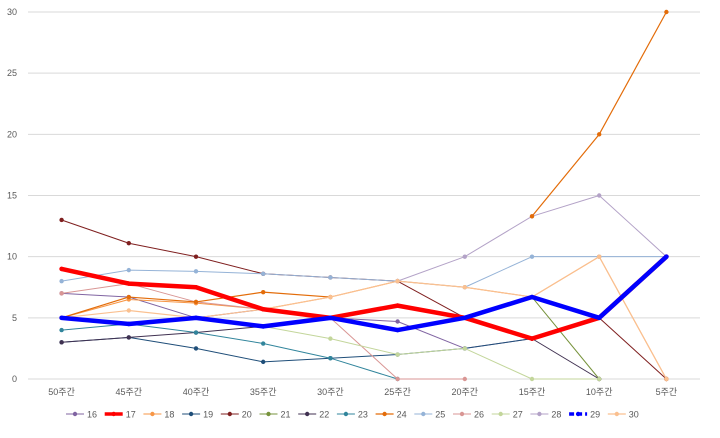 This screenshot has height=438, width=720. I want to click on y-tick-label: 15, so click(12, 196).